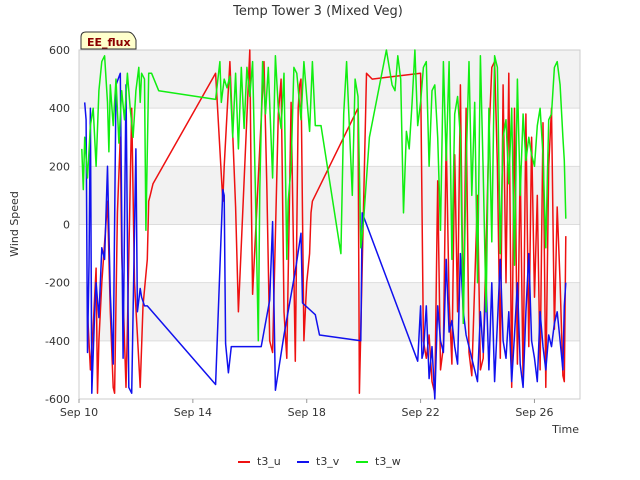 This screenshot has height=480, width=640. Describe the element at coordinates (193, 412) in the screenshot. I see `x-tick-label: Sep 14` at that location.